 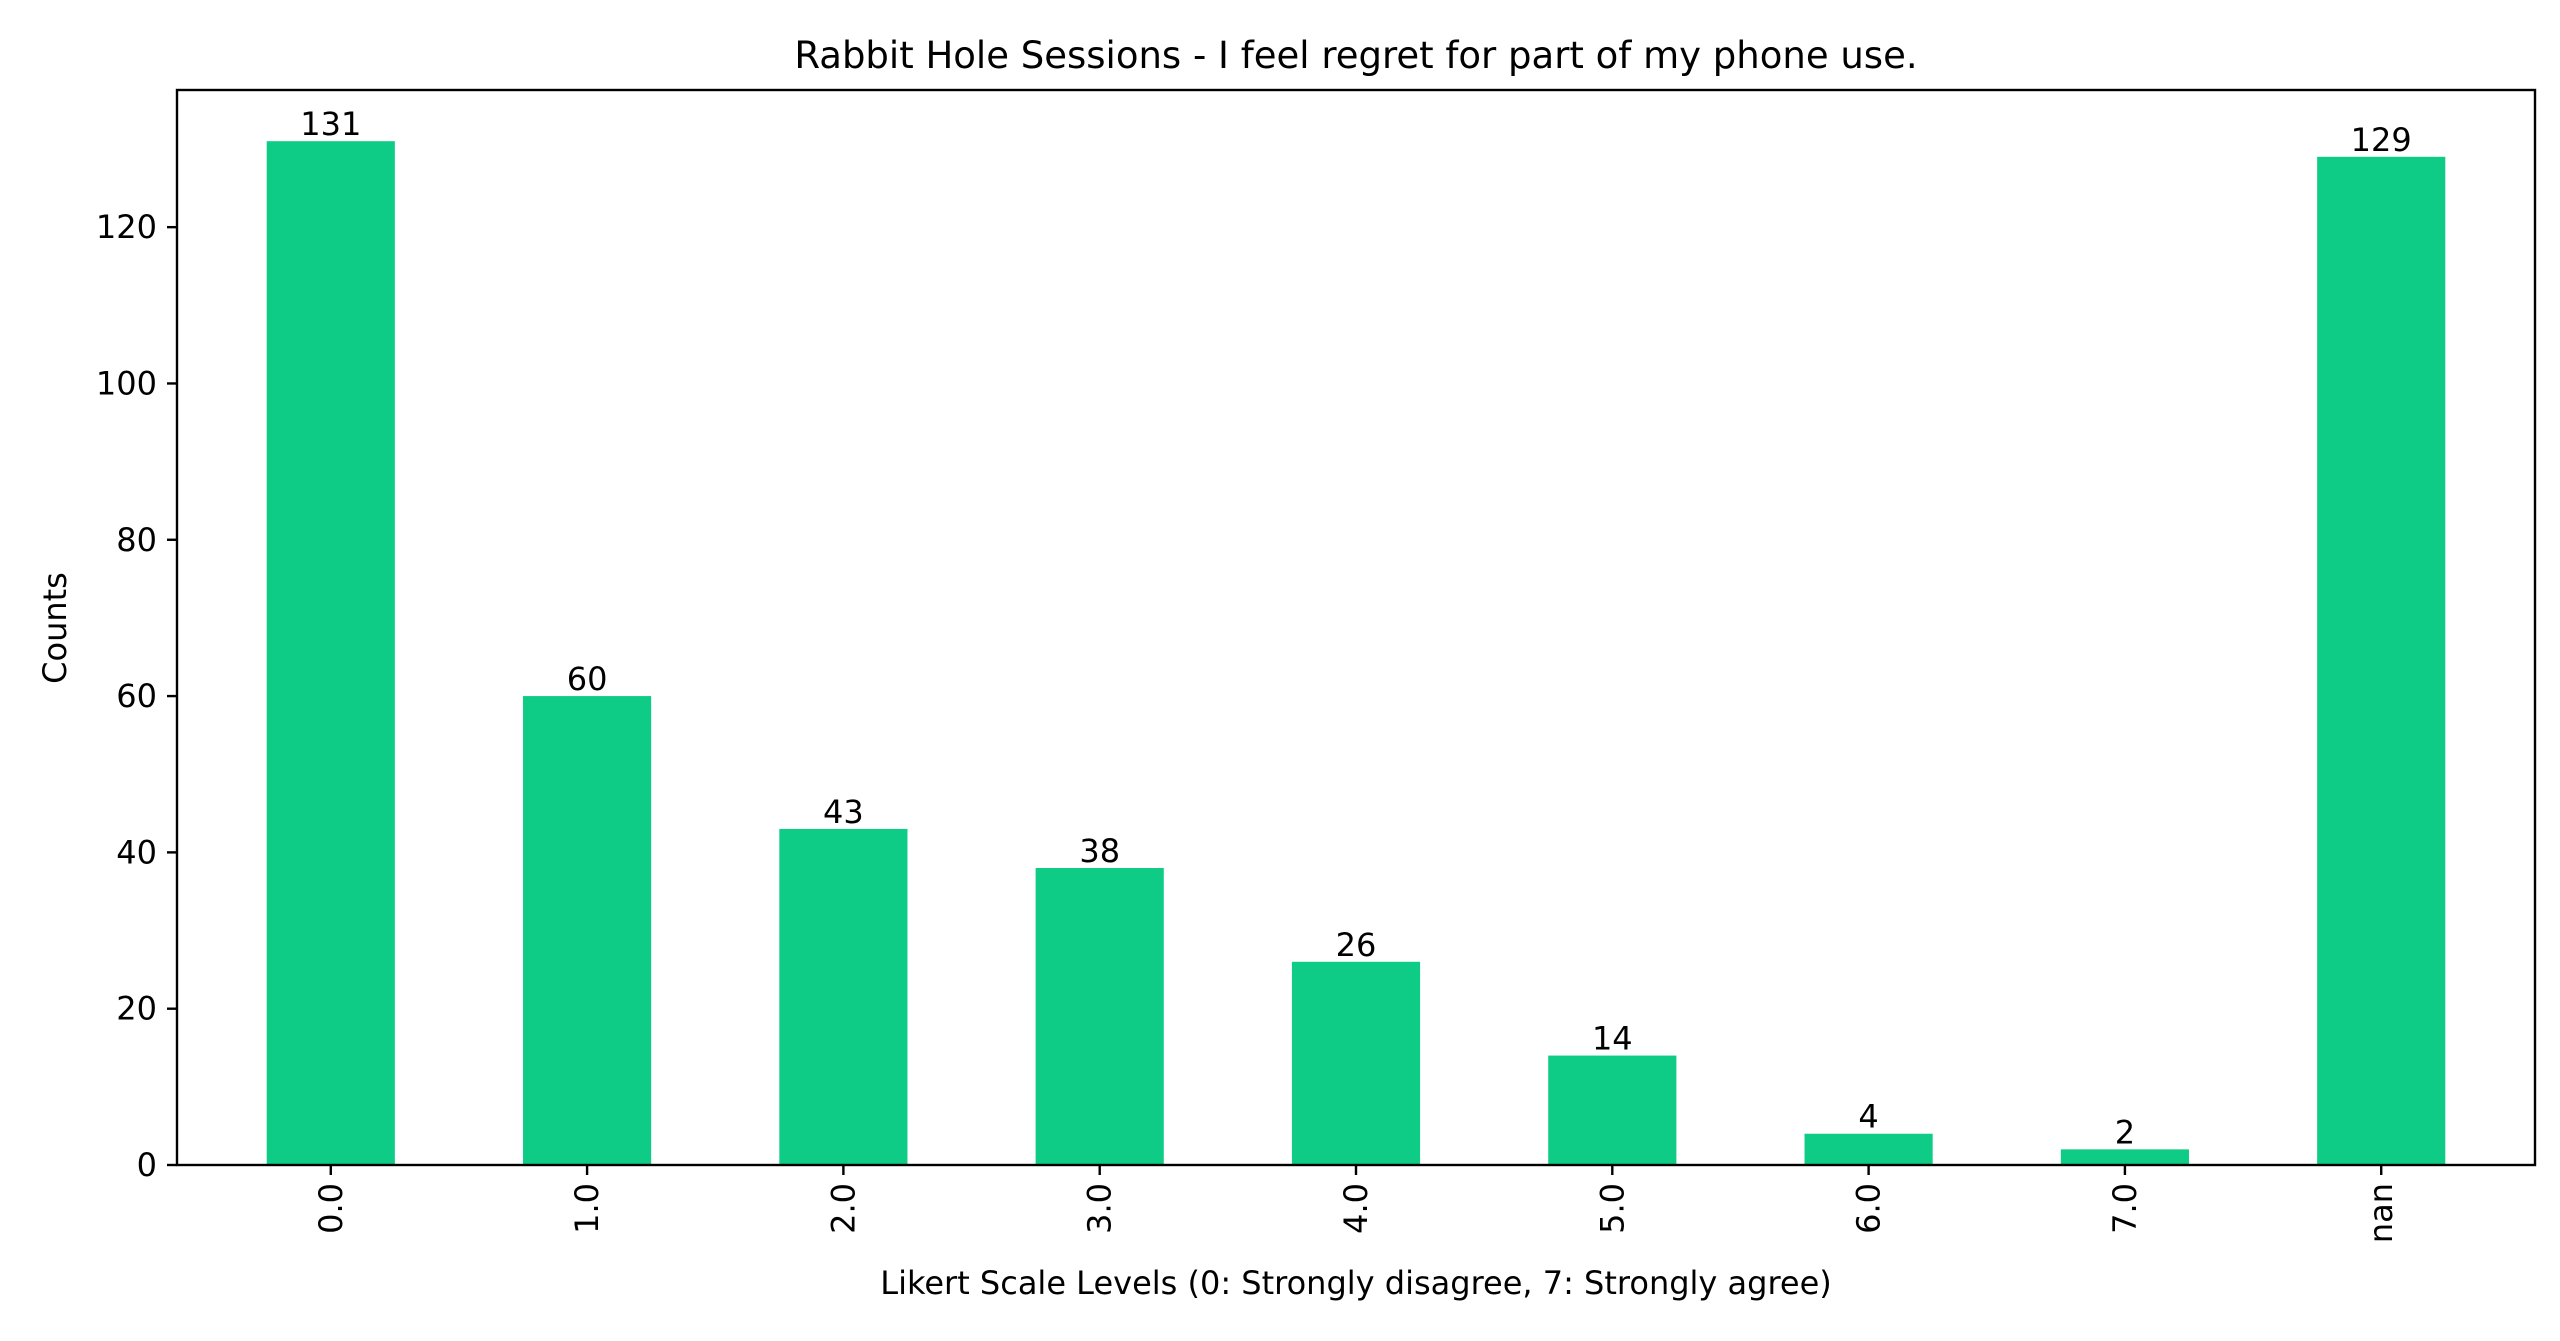 What do you see at coordinates (2381, 1213) in the screenshot?
I see `x-tick-label: nan` at bounding box center [2381, 1213].